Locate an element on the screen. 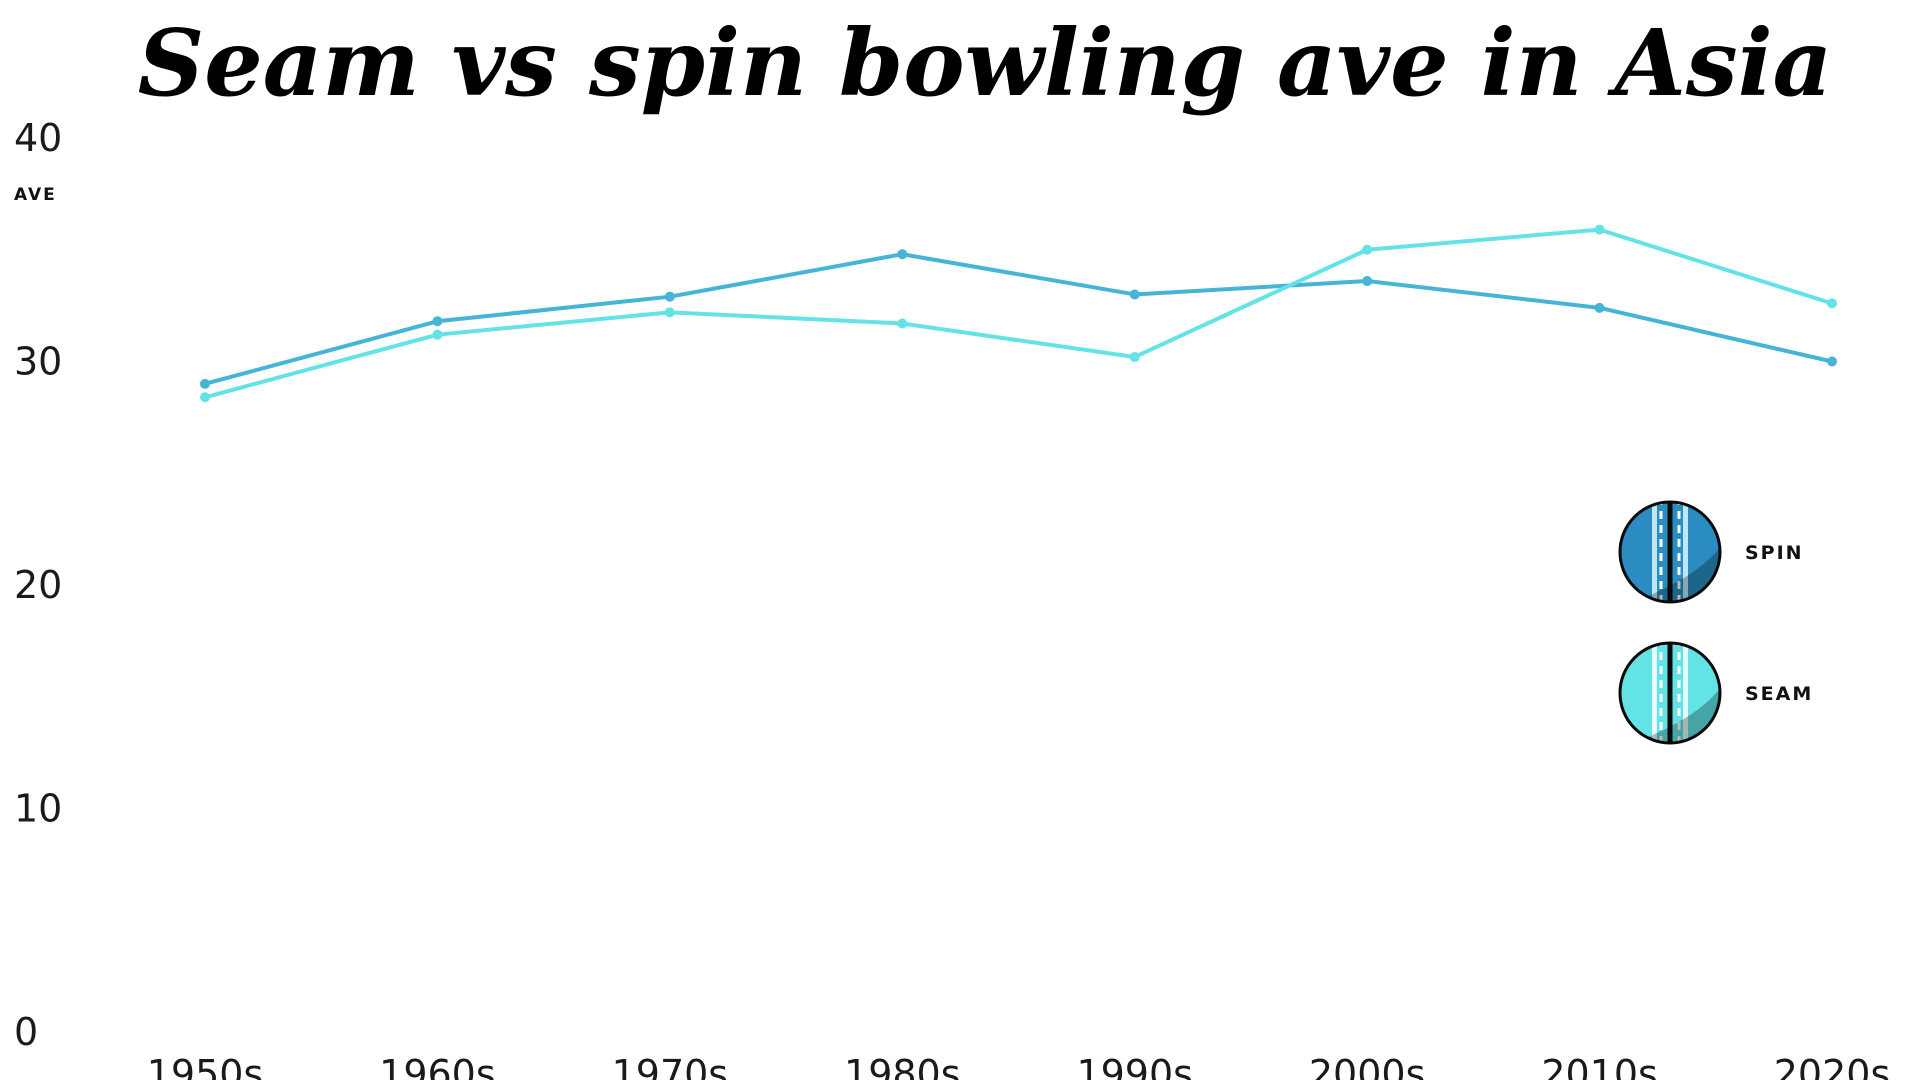  y-tick-label: 0 is located at coordinates (26, 1032).